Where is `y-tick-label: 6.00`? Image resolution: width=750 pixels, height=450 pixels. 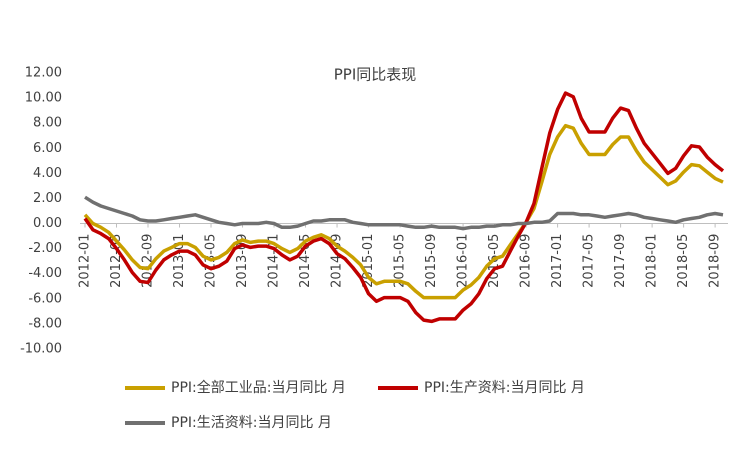 y-tick-label: 6.00 is located at coordinates (47, 148).